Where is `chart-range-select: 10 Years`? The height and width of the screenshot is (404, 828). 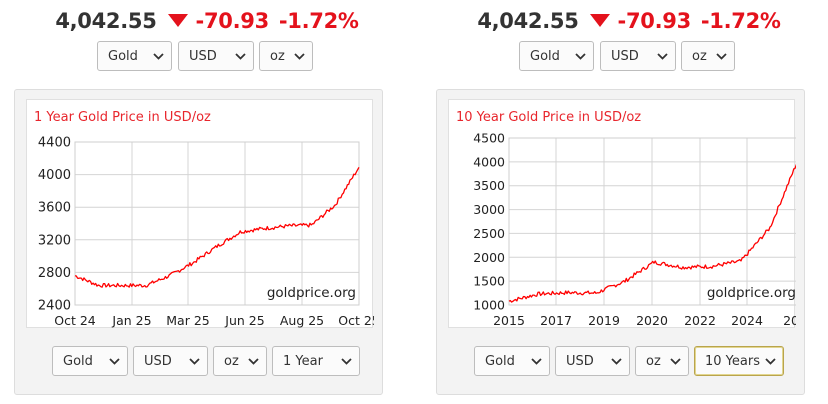
chart-range-select: 10 Years is located at coordinates (739, 361).